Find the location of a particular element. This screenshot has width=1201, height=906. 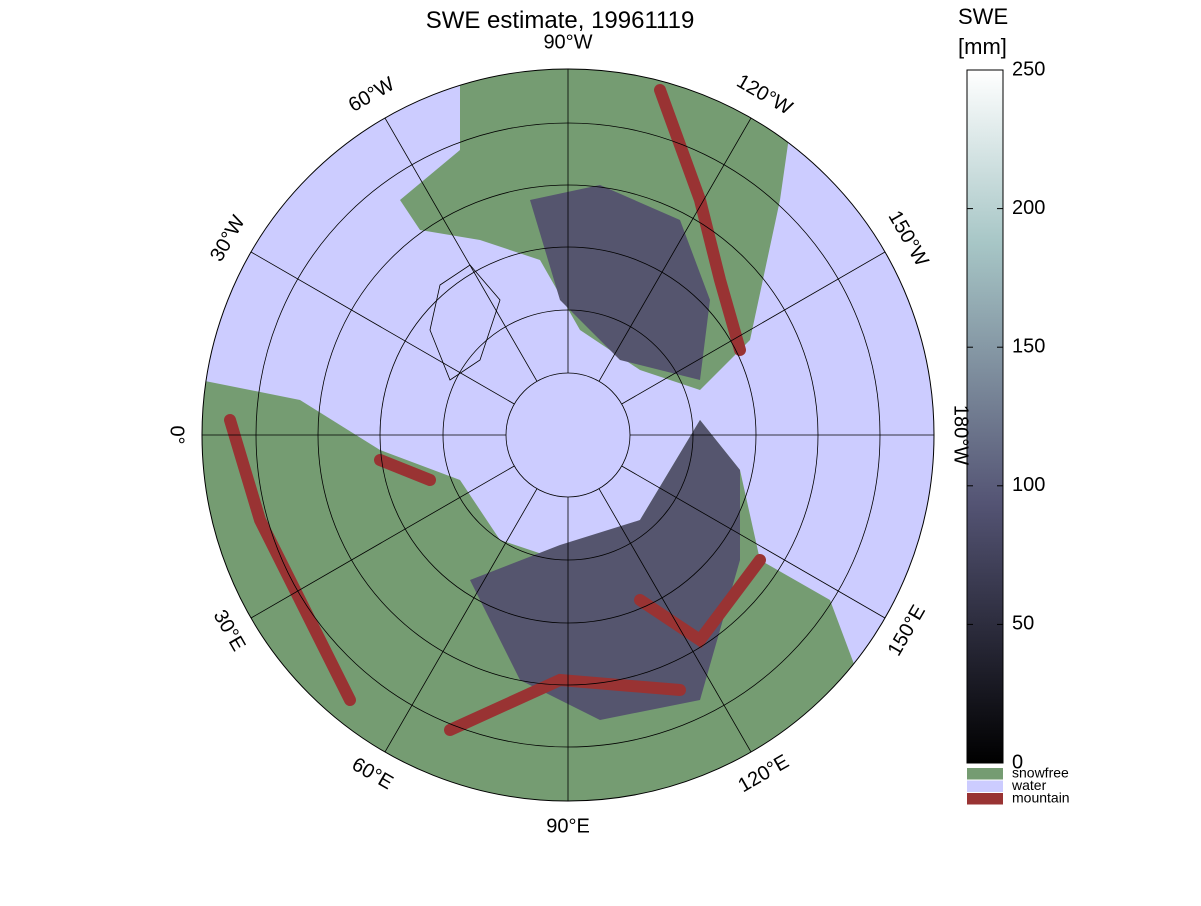

longitude-label: 180°W is located at coordinates (961, 435).